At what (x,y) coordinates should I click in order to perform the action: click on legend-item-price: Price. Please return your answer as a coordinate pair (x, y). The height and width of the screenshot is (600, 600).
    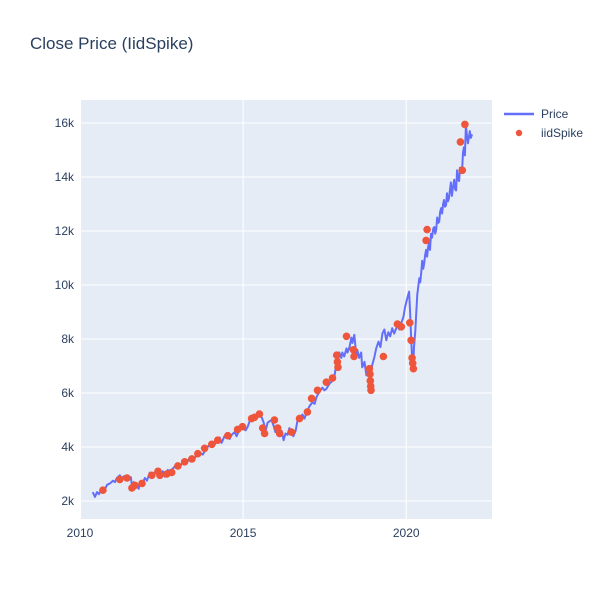
    Looking at the image, I should click on (542, 113).